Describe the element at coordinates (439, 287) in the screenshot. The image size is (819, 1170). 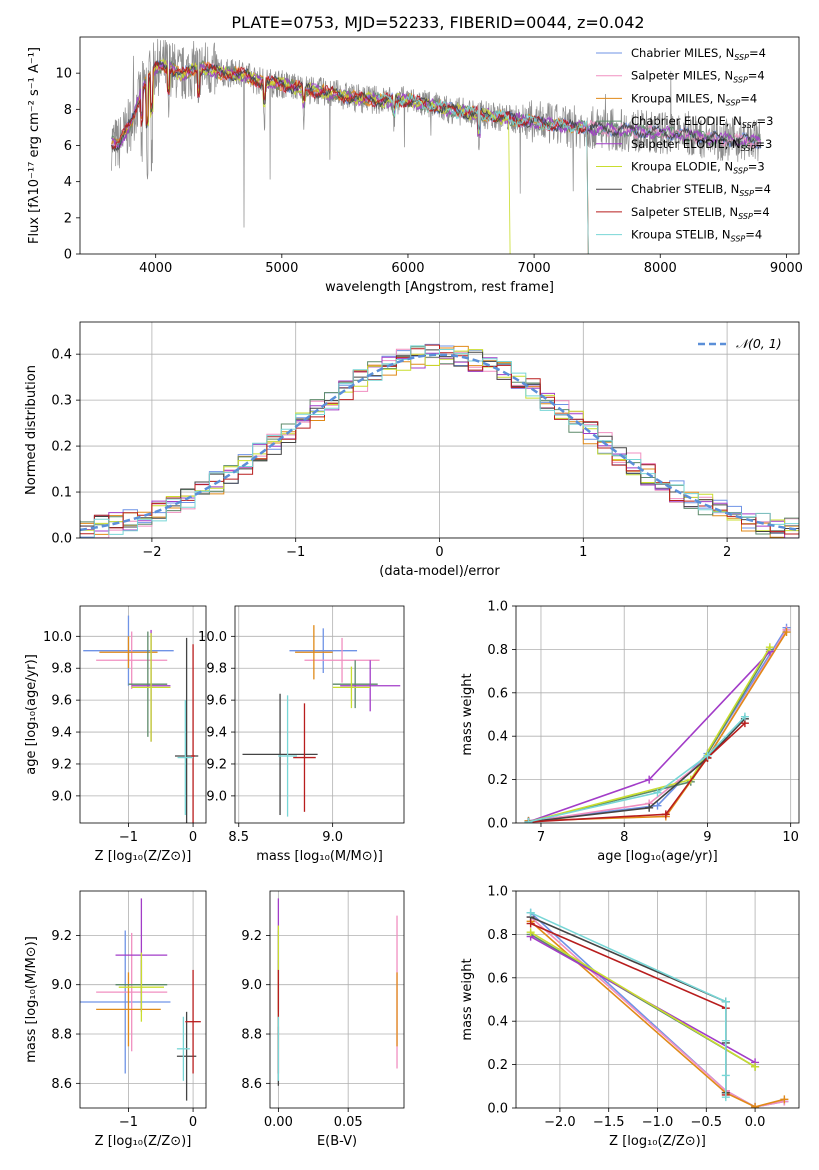
I see `x-axis-label: wavelength [Angstrom, rest frame]` at that location.